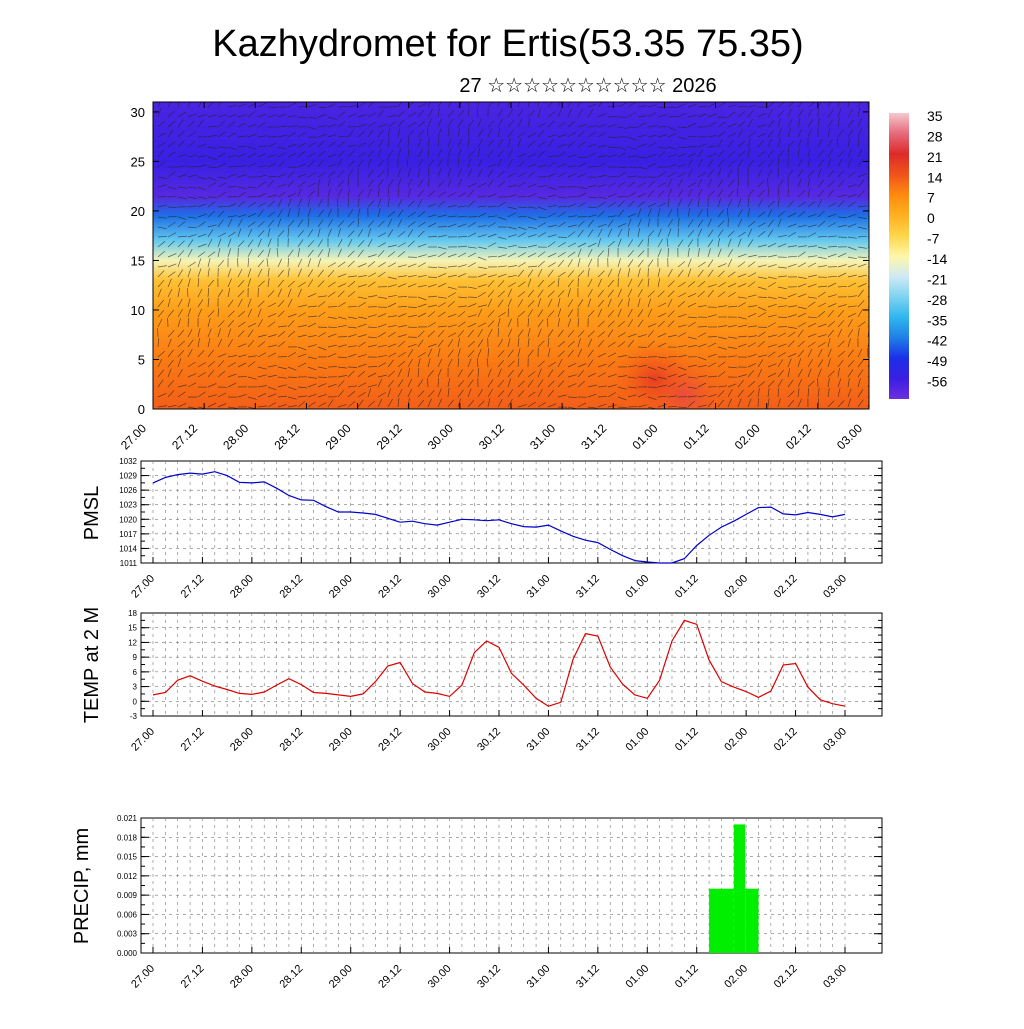  What do you see at coordinates (128, 476) in the screenshot?
I see `y-tick-label: 1029` at bounding box center [128, 476].